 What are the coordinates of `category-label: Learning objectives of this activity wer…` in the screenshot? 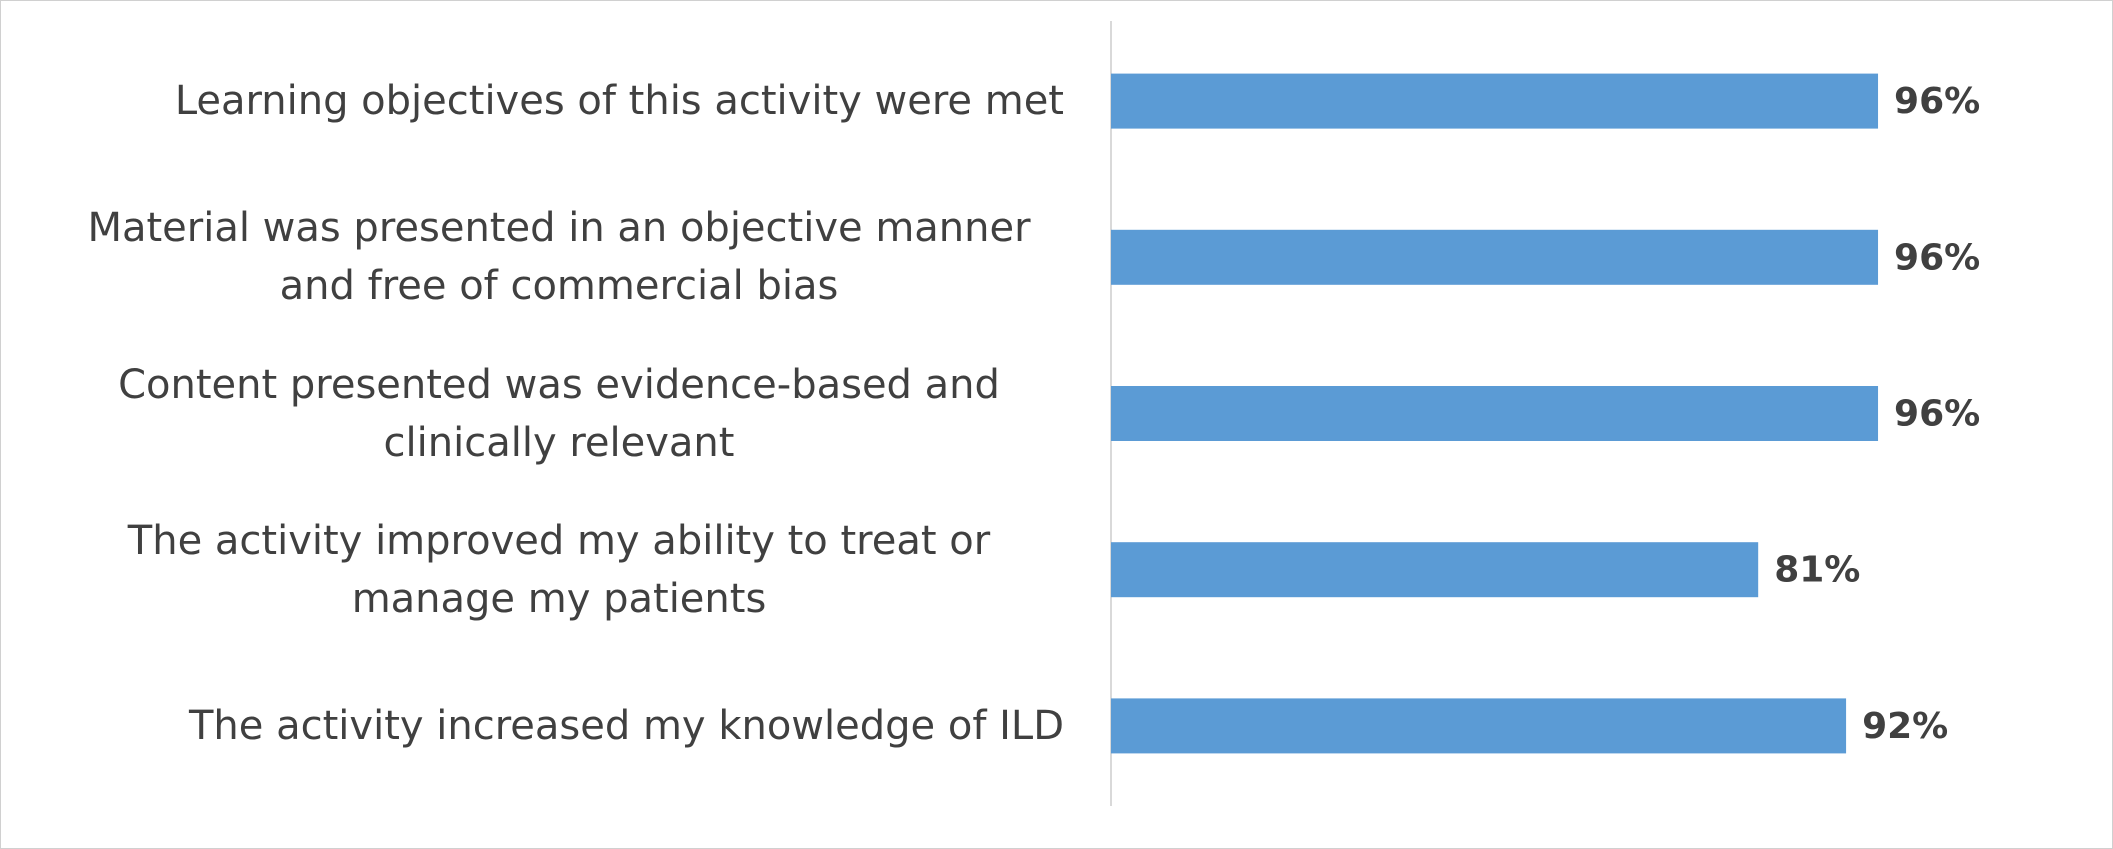 It's located at (619, 101).